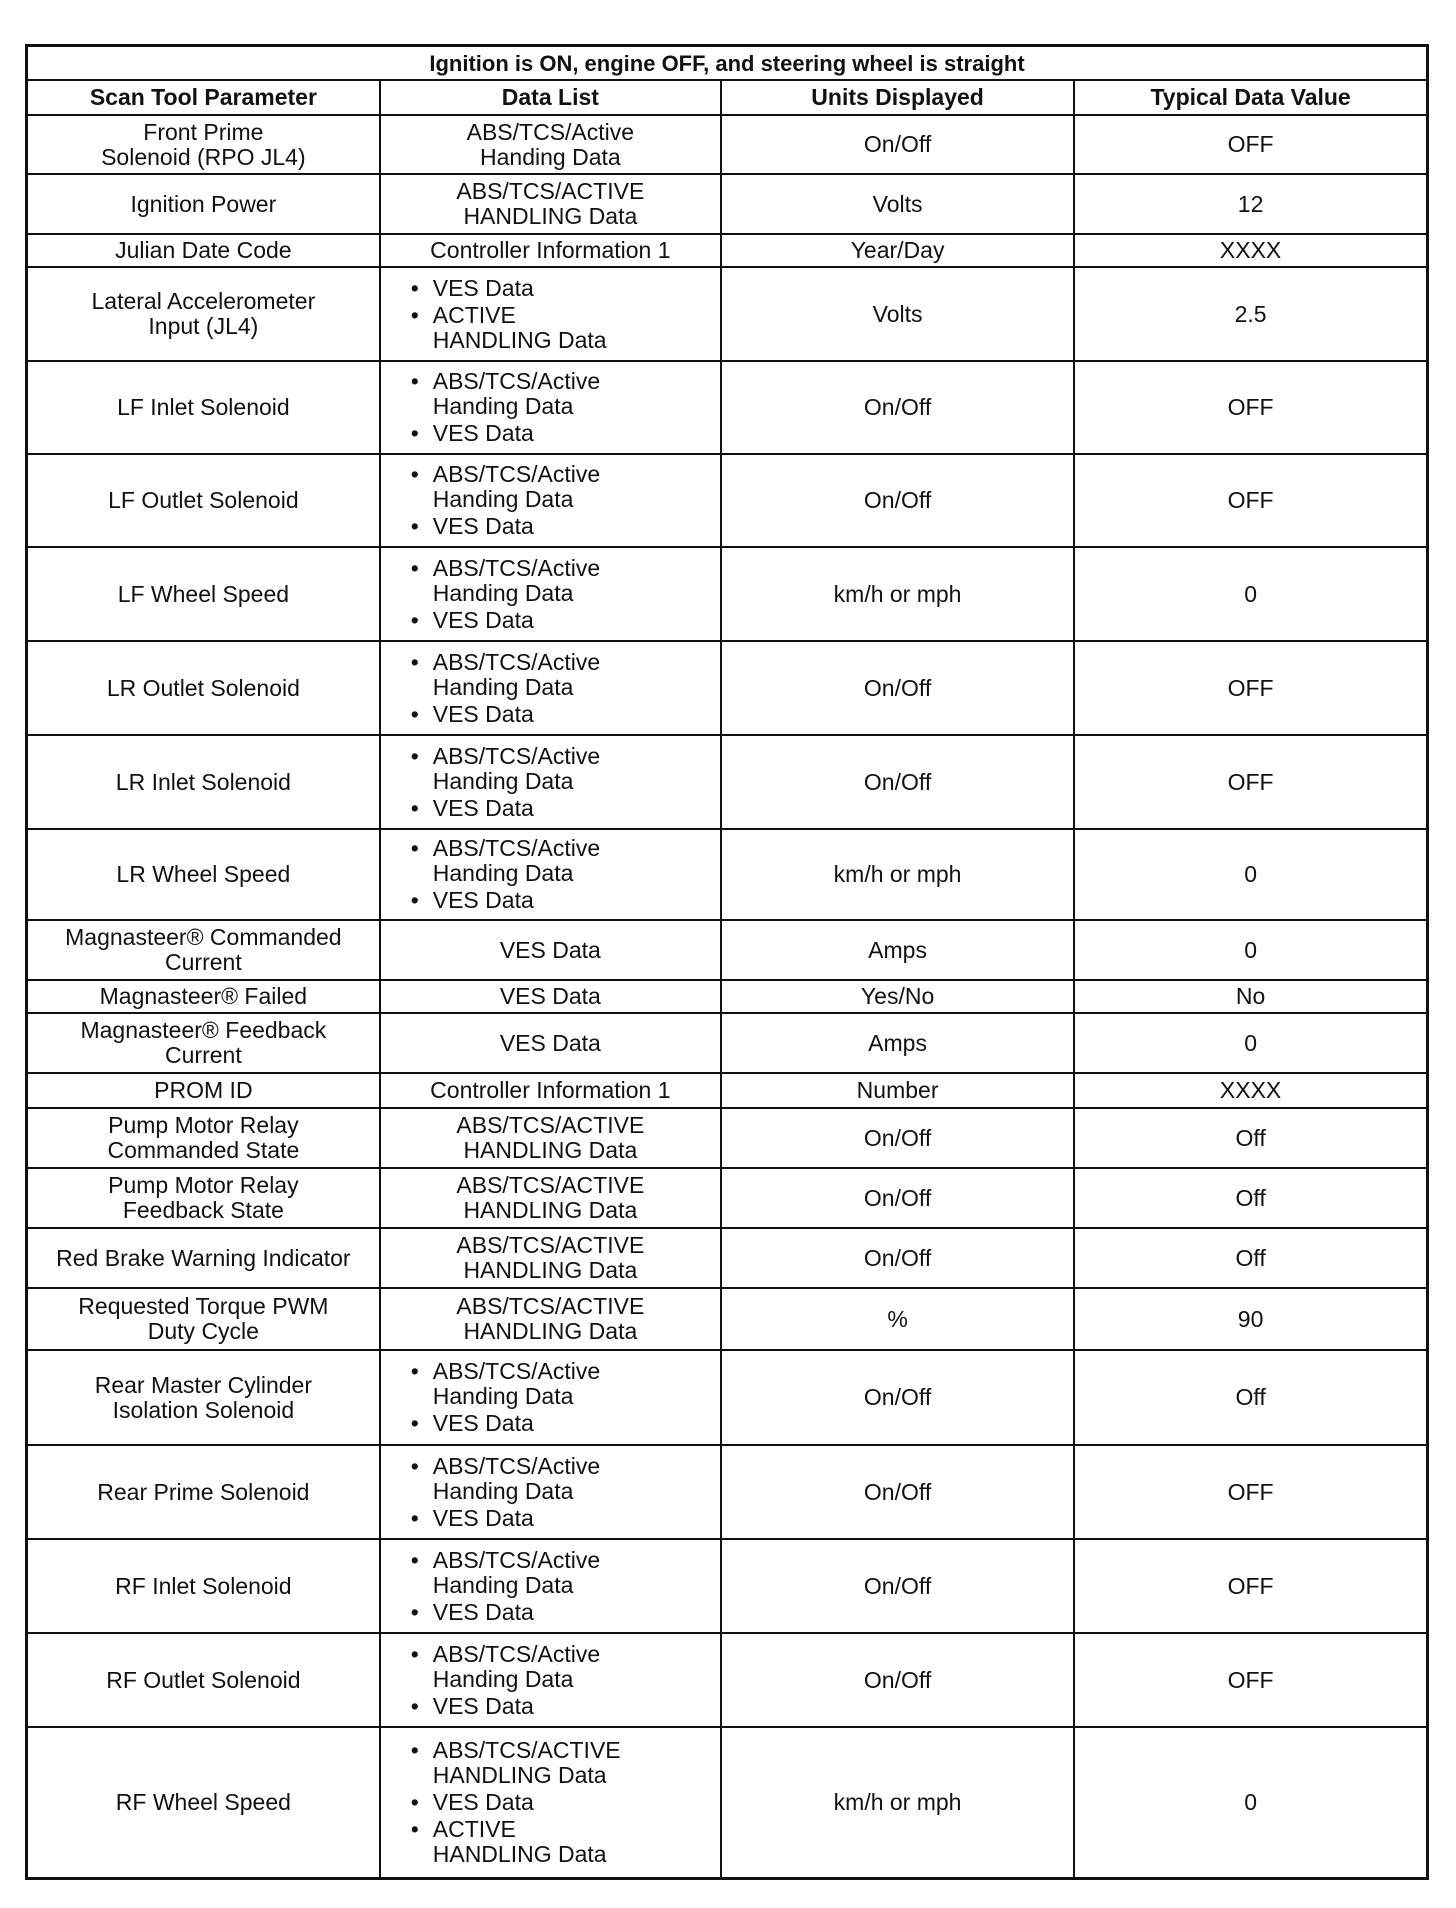 This screenshot has height=1908, width=1456. What do you see at coordinates (897, 250) in the screenshot?
I see `units-cell: Year/Day` at bounding box center [897, 250].